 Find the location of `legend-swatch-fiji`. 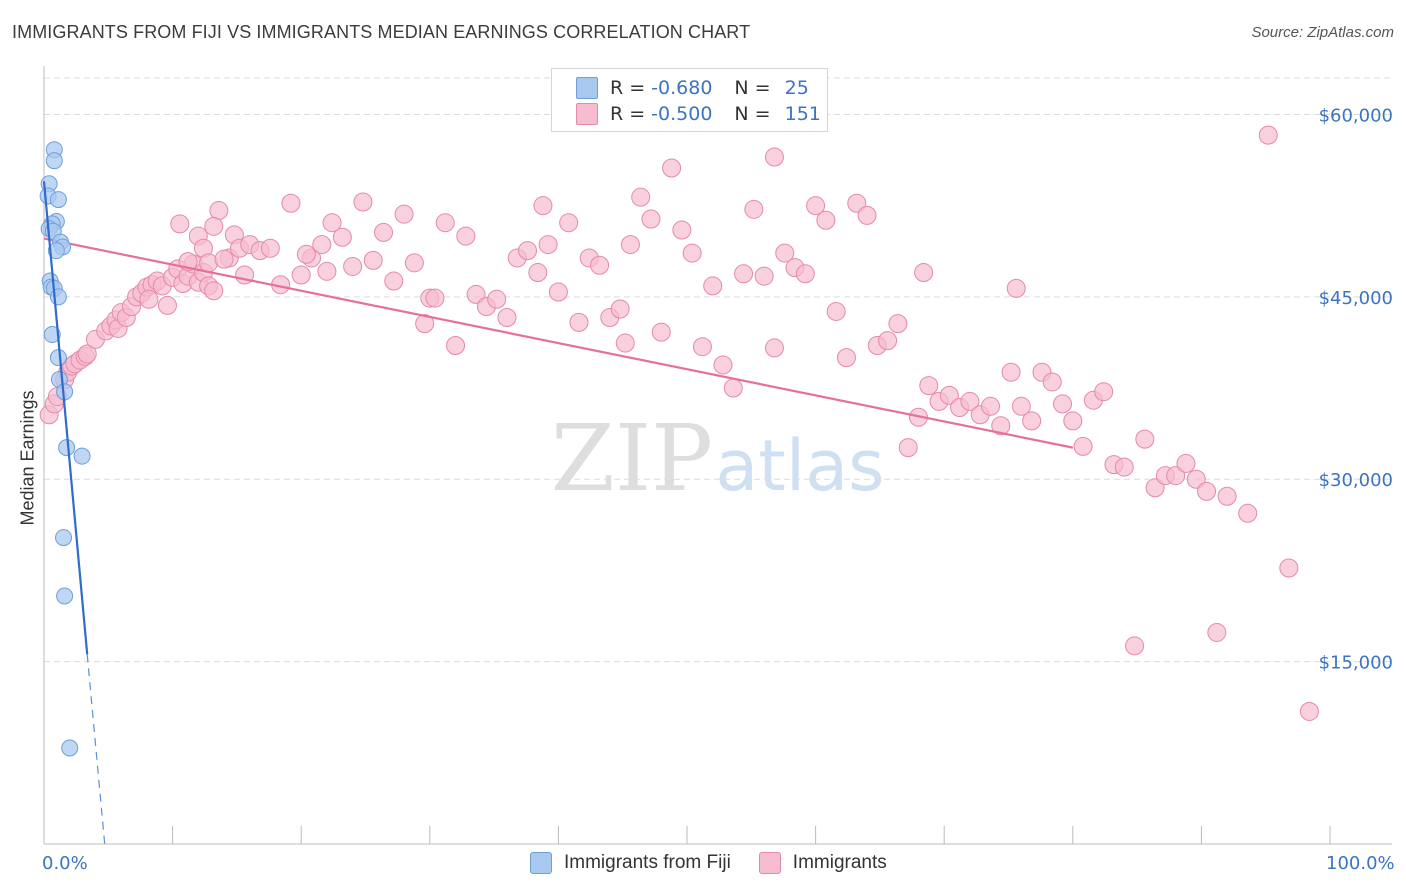

legend-swatch-fiji is located at coordinates (587, 88).